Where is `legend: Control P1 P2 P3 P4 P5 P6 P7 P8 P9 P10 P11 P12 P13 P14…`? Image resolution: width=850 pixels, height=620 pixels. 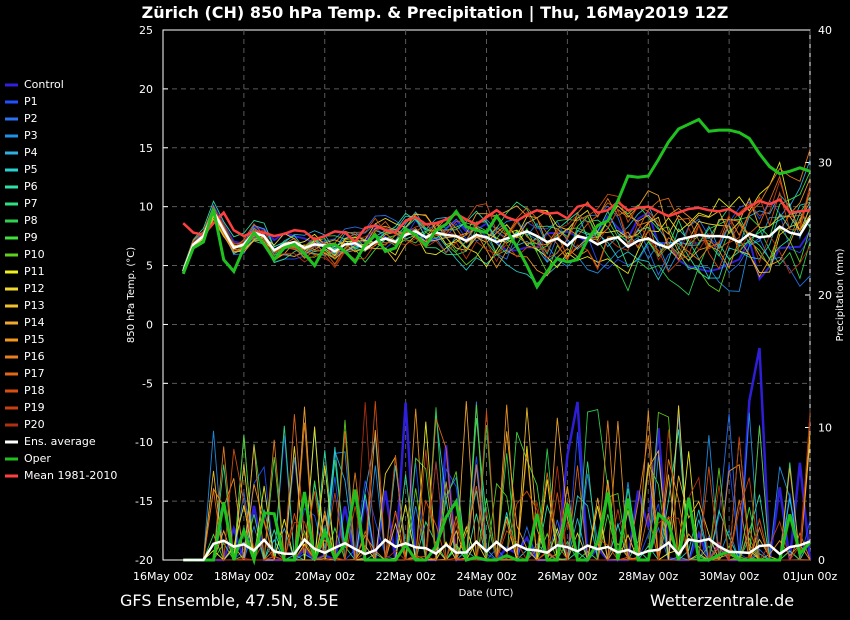
legend: Control P1 P2 P3 P4 P5 P6 P7 P8 P9 P10 P11 P12 P13 P14… is located at coordinates (61, 280).